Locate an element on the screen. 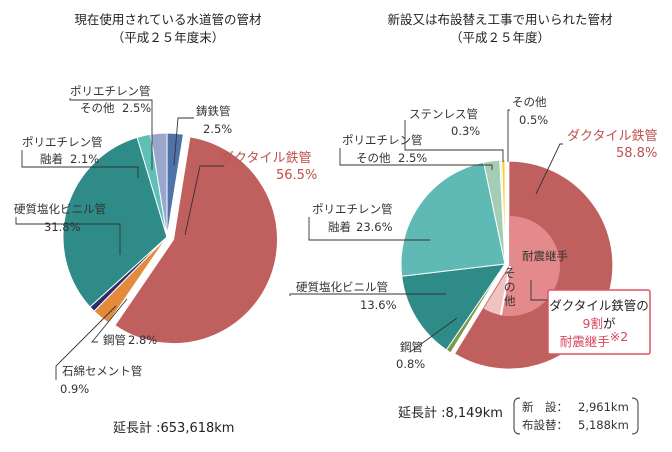 The height and width of the screenshot is (452, 672). callout-note-mark: ※2 is located at coordinates (619, 336).